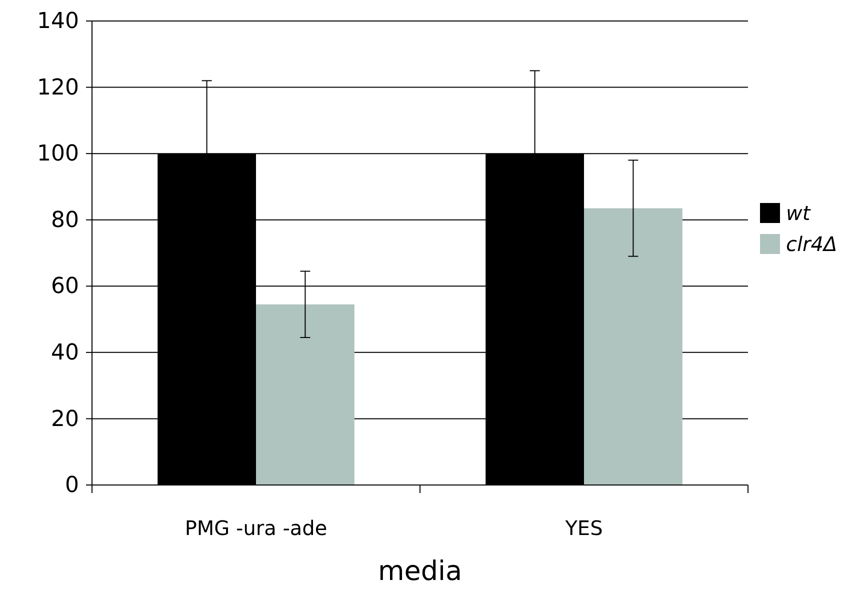  What do you see at coordinates (812, 244) in the screenshot?
I see `legend-label: clr4Δ` at bounding box center [812, 244].